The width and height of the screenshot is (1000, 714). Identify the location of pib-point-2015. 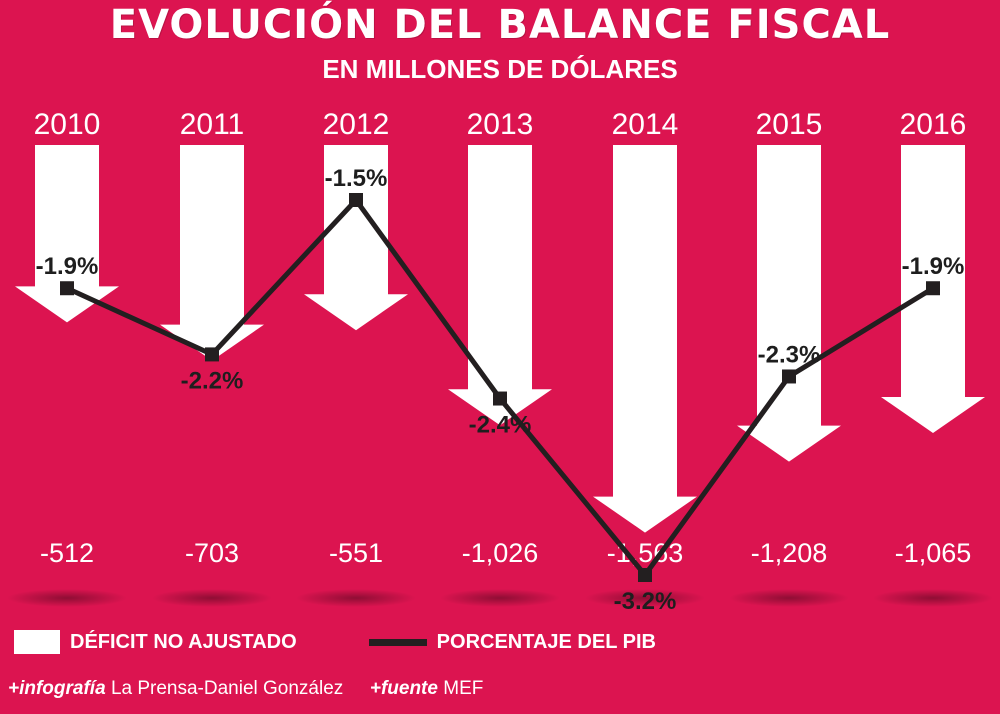
(789, 376).